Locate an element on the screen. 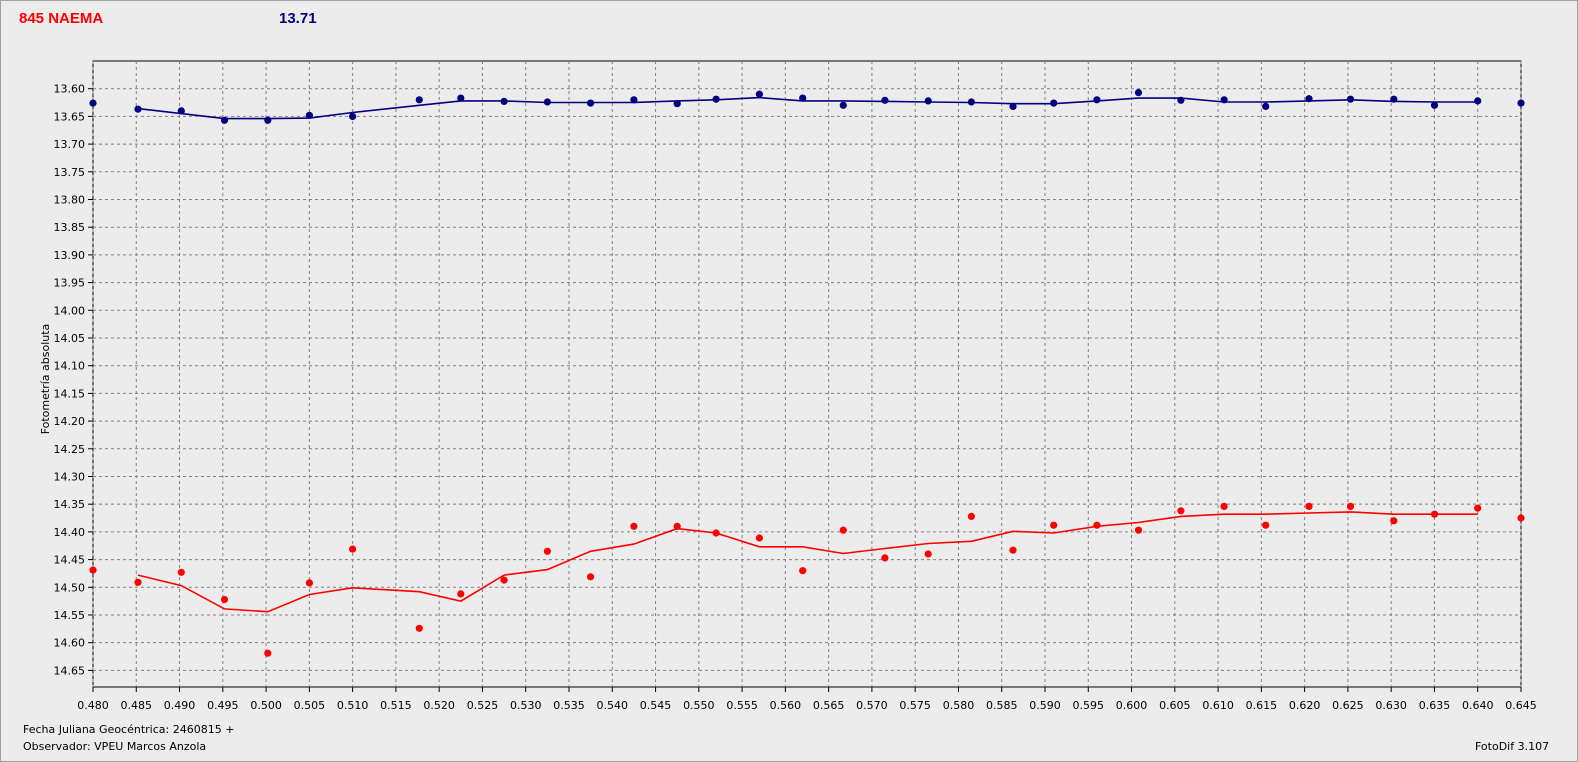 The image size is (1578, 762). x-tick-label: 0.605 is located at coordinates (1175, 705).